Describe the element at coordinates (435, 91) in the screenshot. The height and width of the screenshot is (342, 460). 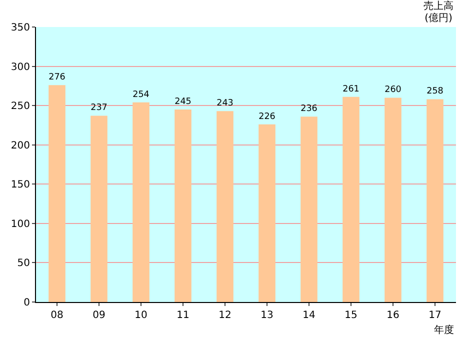
I see `data-label: 258` at that location.